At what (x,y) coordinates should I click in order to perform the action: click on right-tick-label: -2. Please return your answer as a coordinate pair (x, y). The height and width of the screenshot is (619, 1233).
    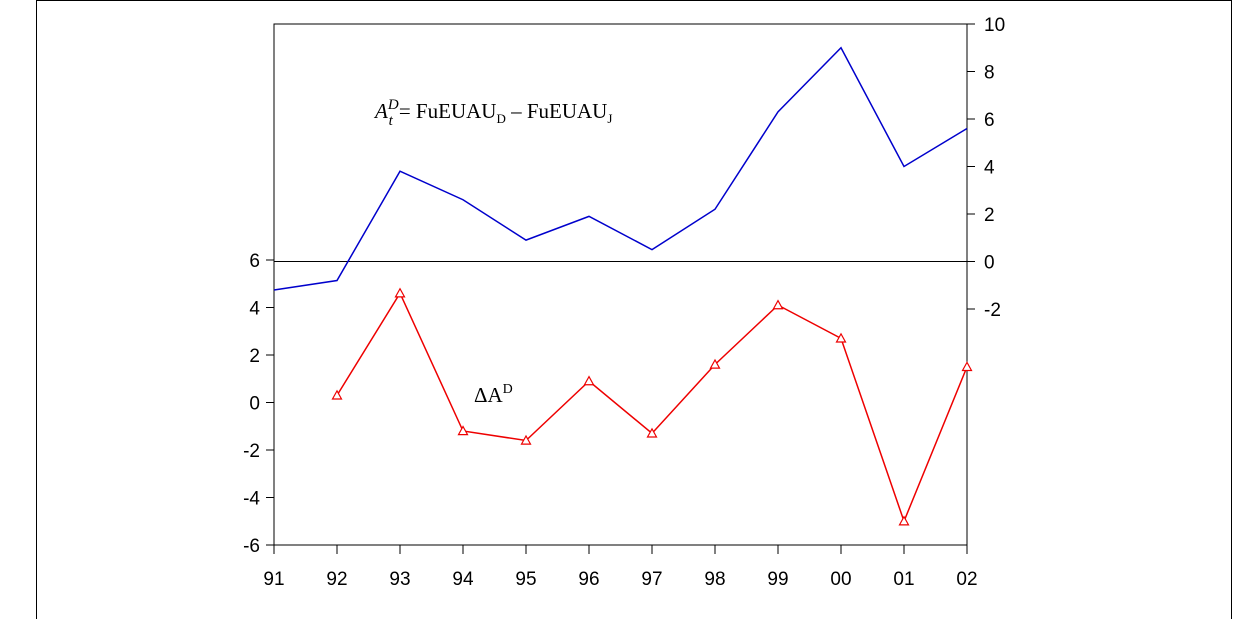
    Looking at the image, I should click on (992, 310).